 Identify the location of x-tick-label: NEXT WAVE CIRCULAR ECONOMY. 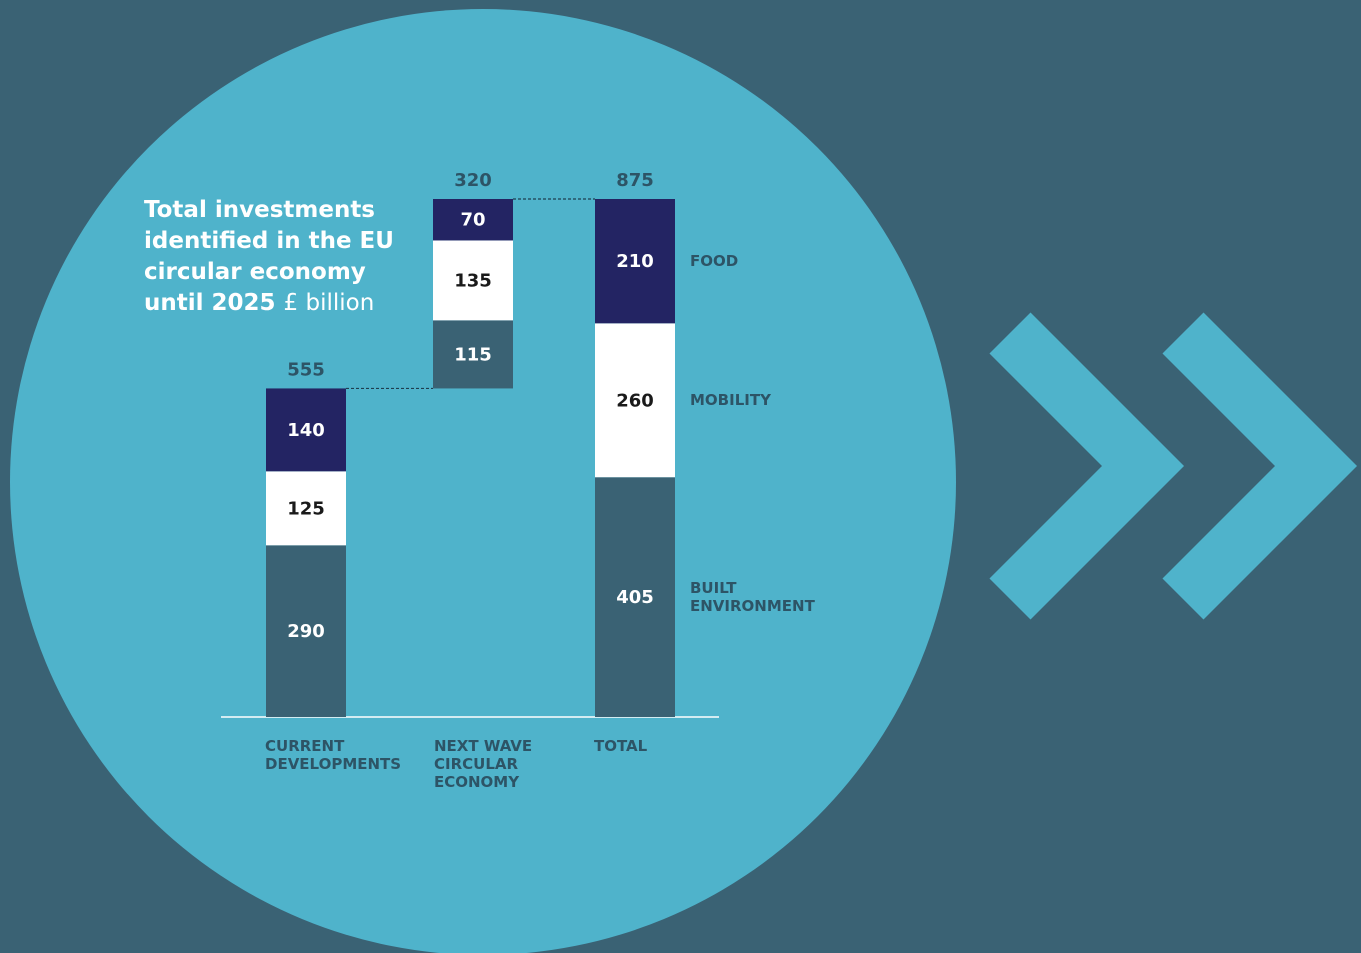
(483, 764).